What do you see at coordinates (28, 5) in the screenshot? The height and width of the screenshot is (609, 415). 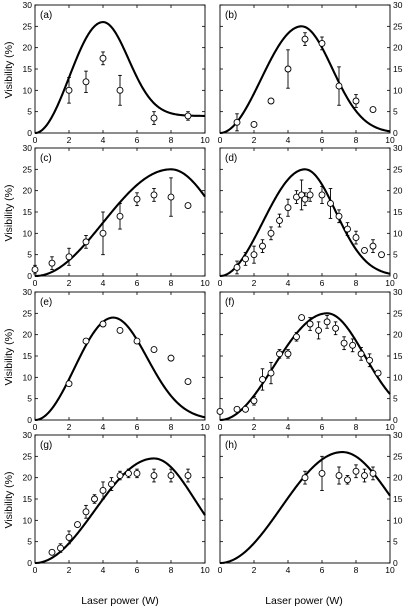 I see `panel-a-ytick-label: 30` at bounding box center [28, 5].